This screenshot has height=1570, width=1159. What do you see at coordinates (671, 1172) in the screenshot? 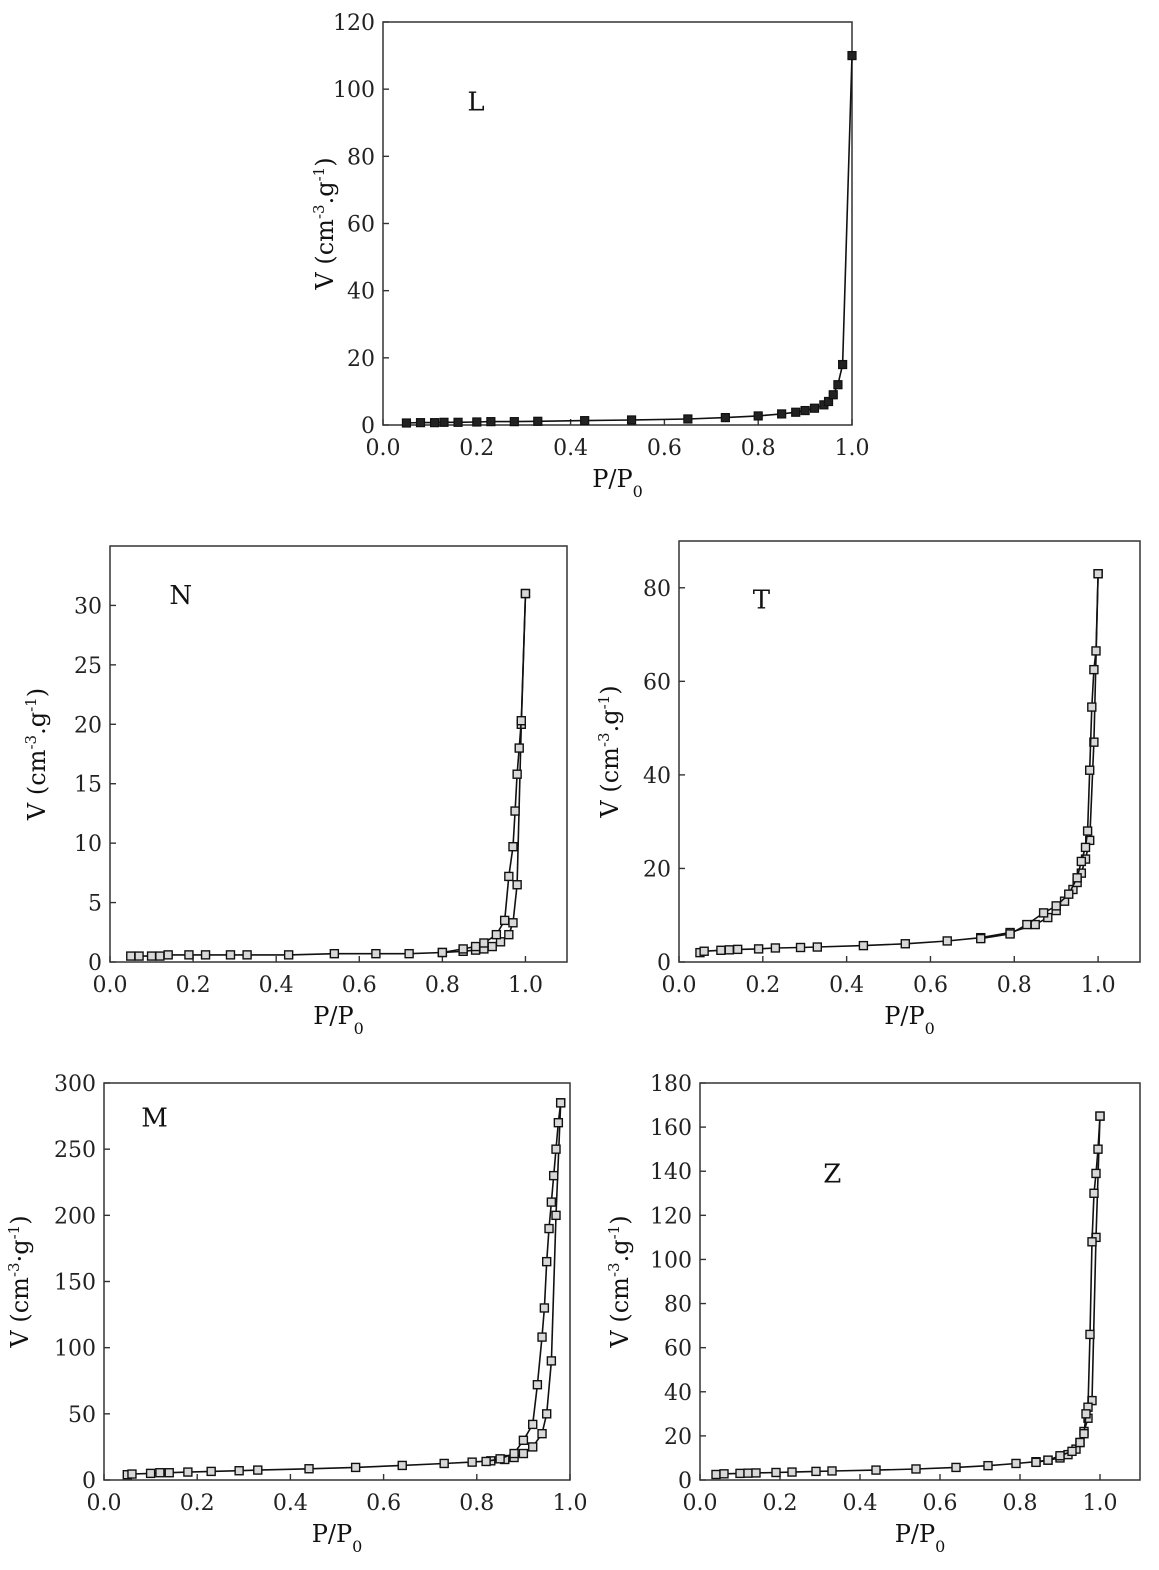
I see `y-tick-label: 140` at bounding box center [671, 1172].